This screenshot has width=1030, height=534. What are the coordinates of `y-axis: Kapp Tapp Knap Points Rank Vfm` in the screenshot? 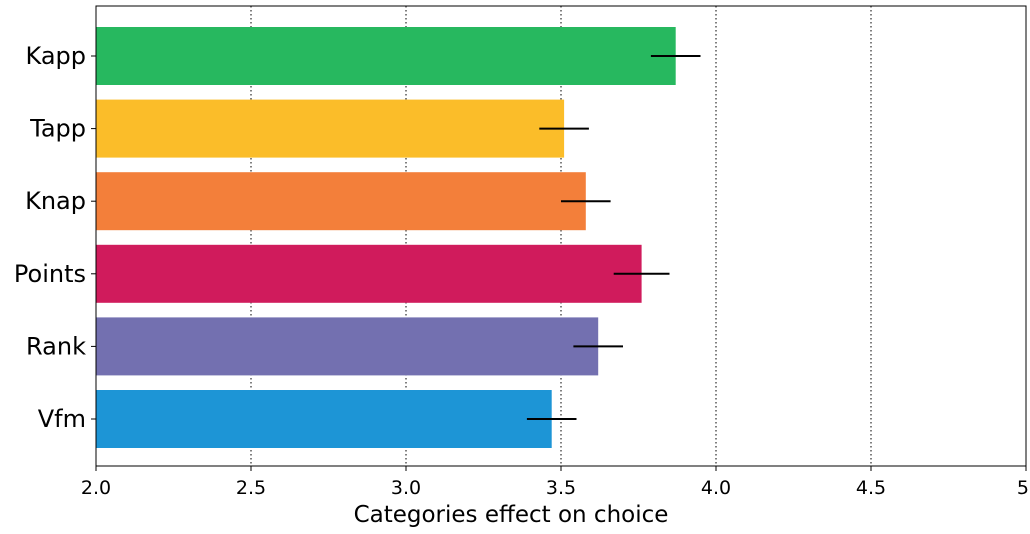 It's located at (55, 237).